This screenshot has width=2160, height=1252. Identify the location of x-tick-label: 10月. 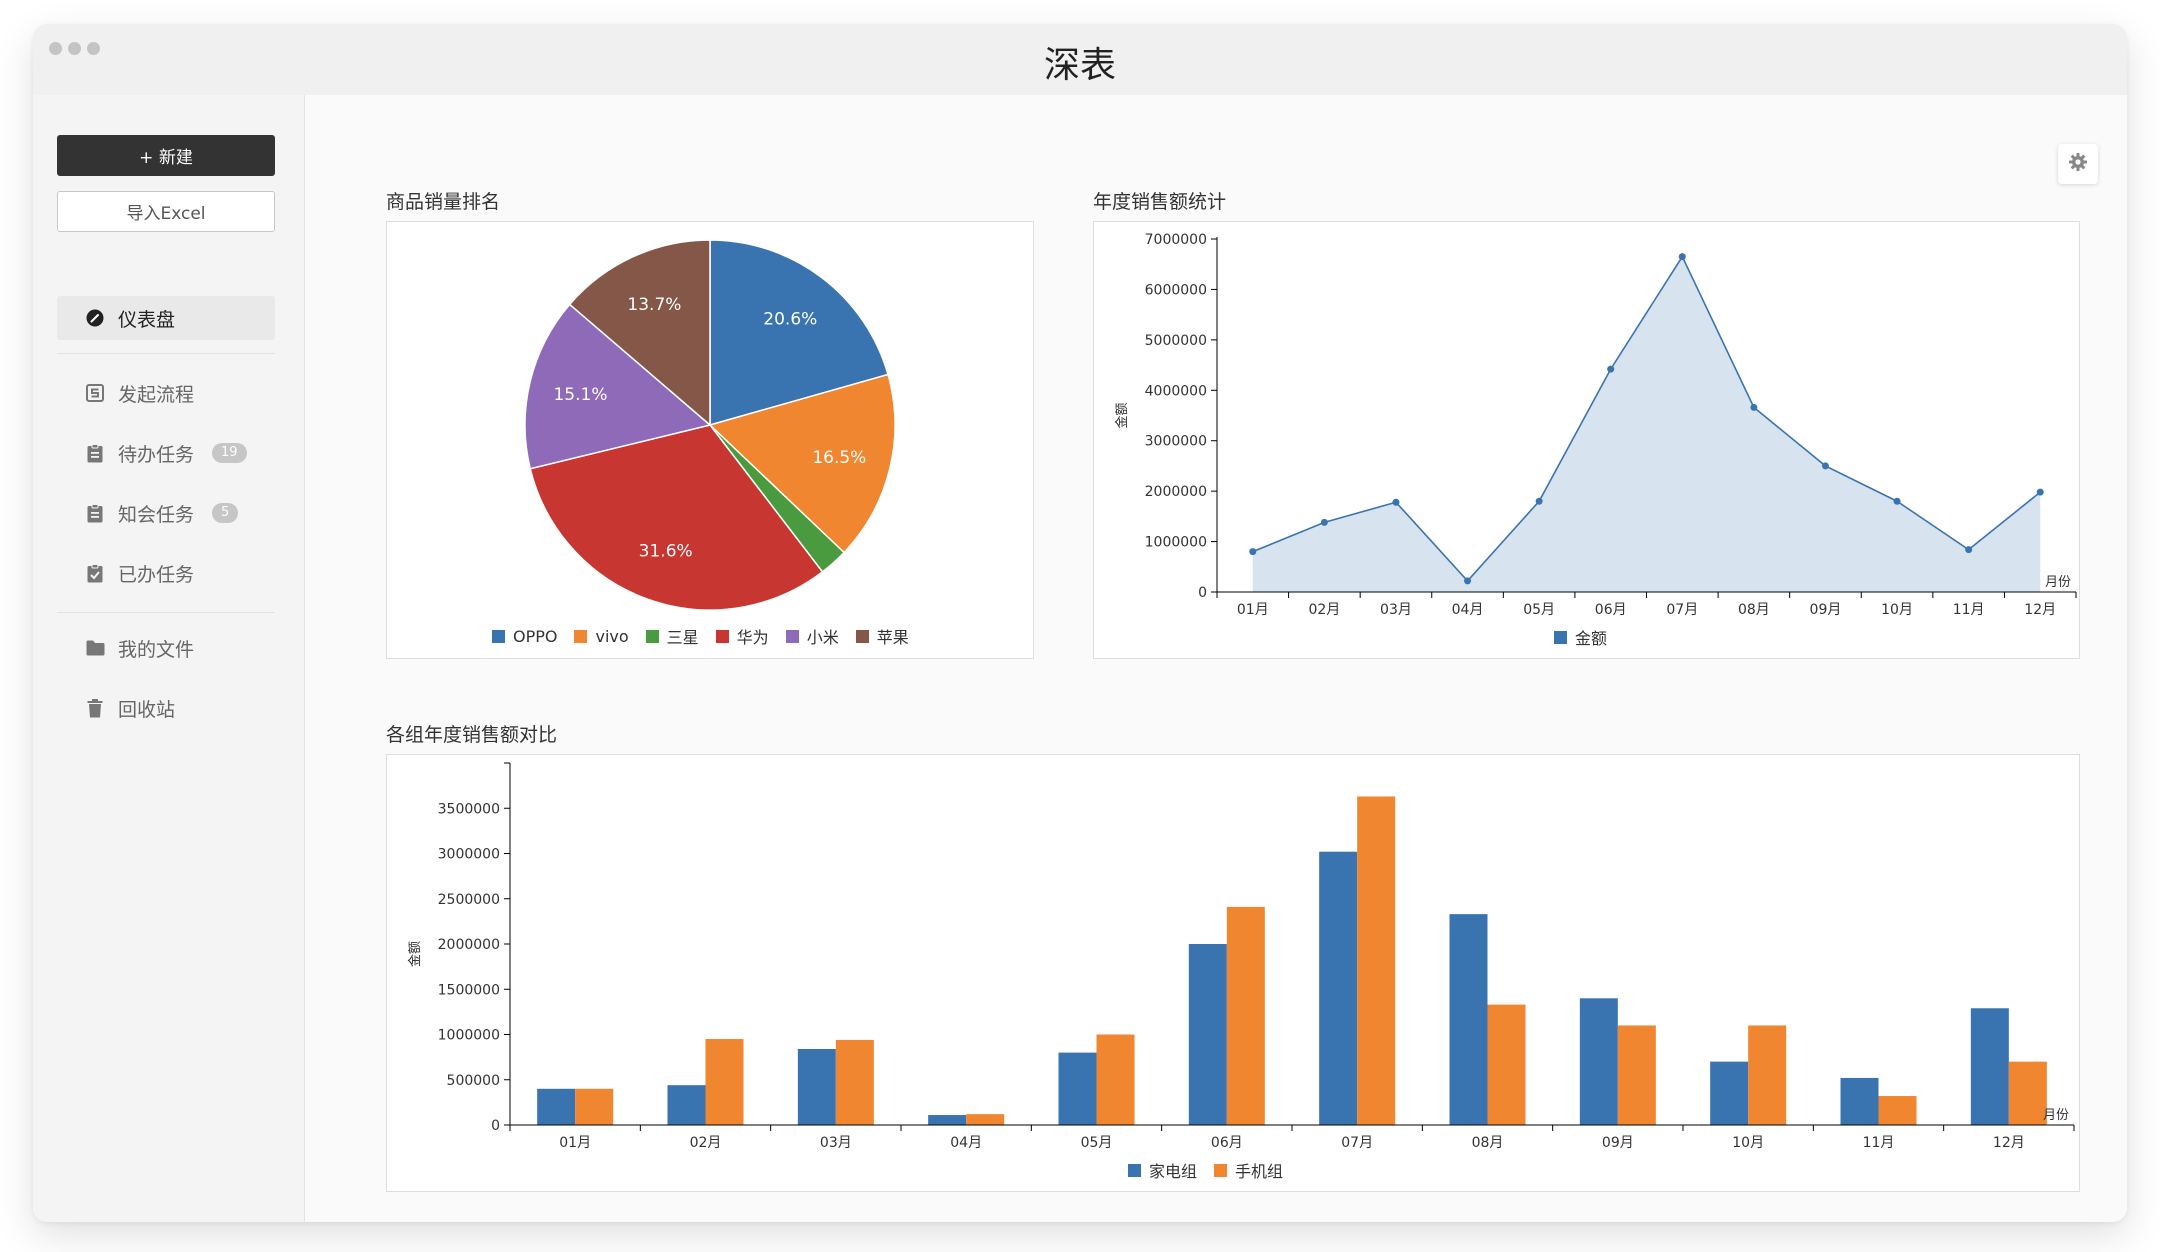
(1897, 610).